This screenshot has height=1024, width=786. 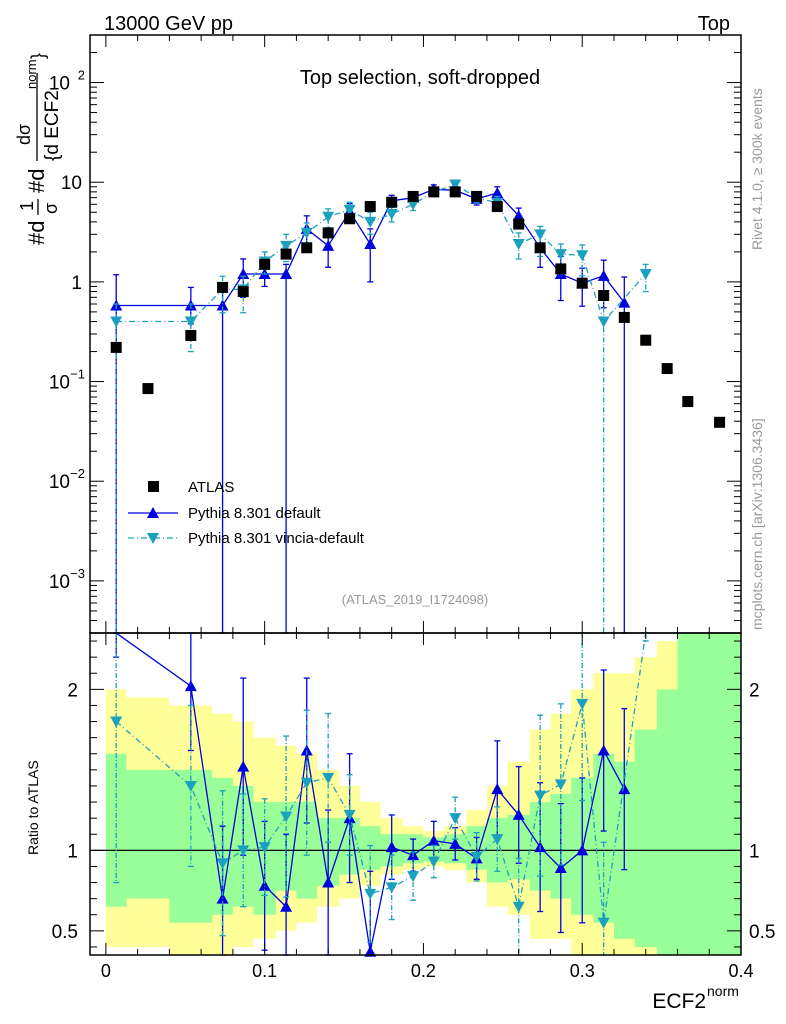 What do you see at coordinates (38, 149) in the screenshot?
I see `y-axis-label: #d 1 σ #d dσ {d ECF2 norm }` at bounding box center [38, 149].